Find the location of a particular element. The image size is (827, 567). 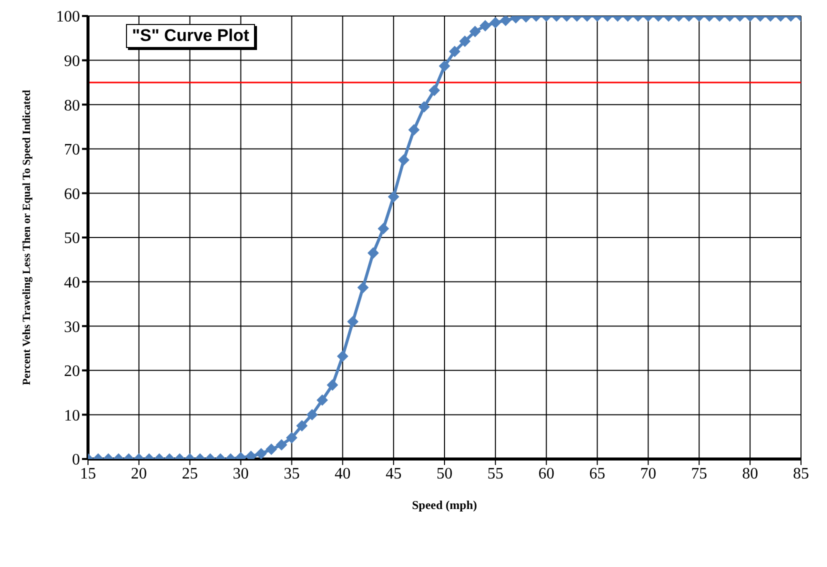

x-tick-label: 65 is located at coordinates (597, 473).